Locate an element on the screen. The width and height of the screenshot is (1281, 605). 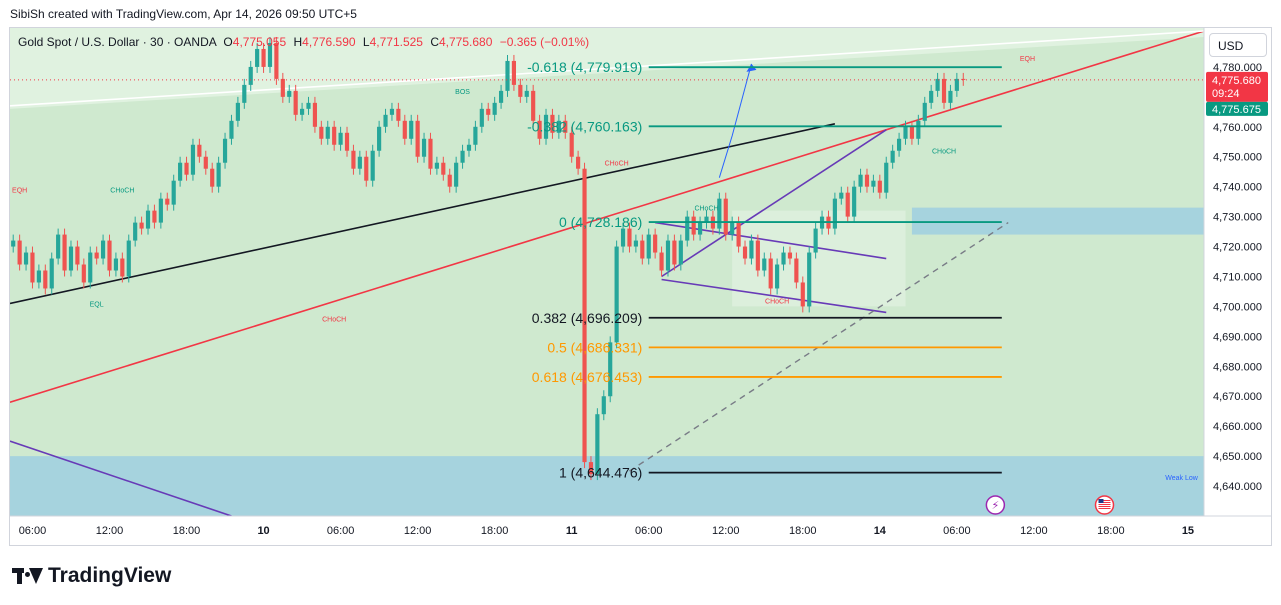
price-tick-label: 4,730.000 is located at coordinates (1237, 218).